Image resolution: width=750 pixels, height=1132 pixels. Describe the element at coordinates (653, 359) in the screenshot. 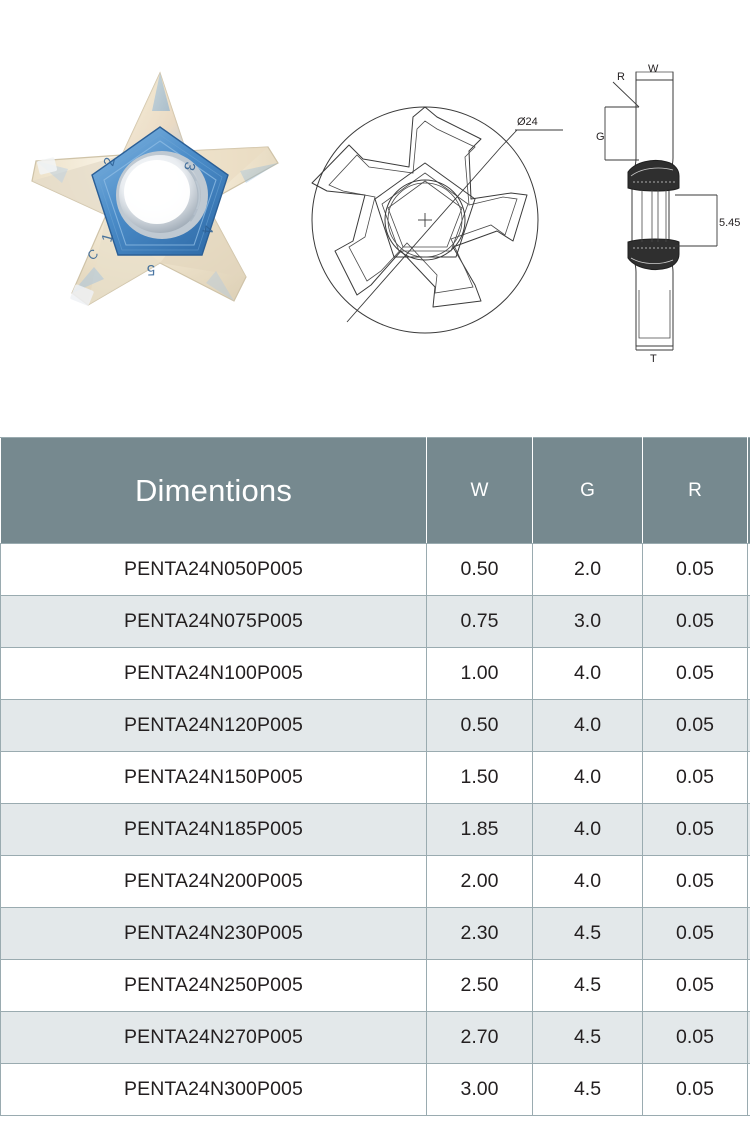

I see `dimension-t-label: T` at that location.